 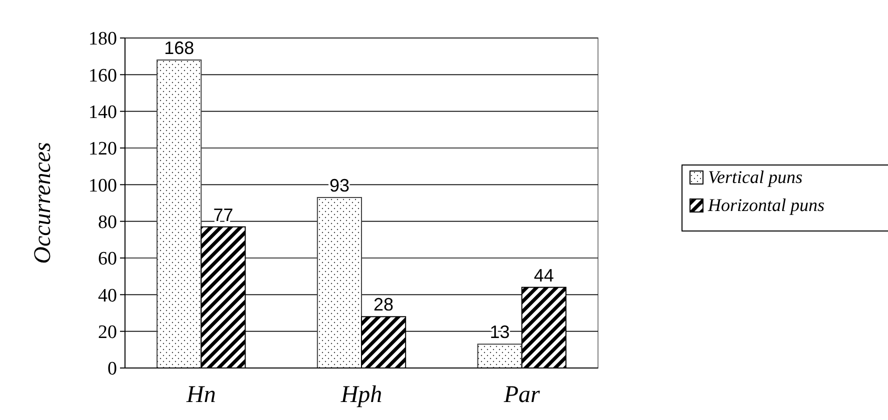 I want to click on y-tick-label: 160, so click(x=102, y=75).